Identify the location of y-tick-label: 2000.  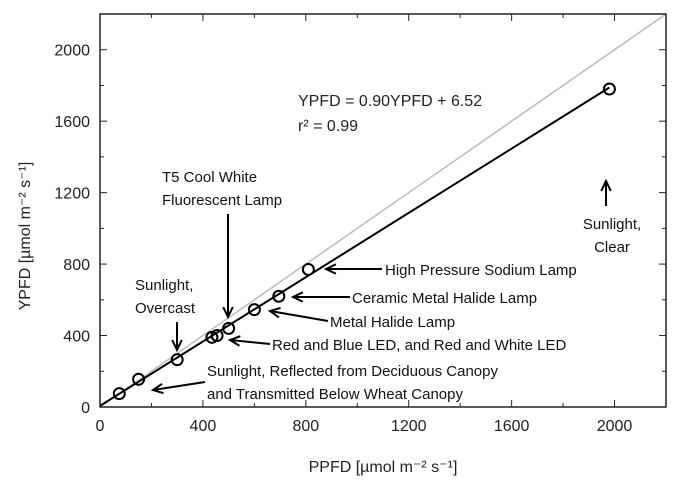
(72, 51).